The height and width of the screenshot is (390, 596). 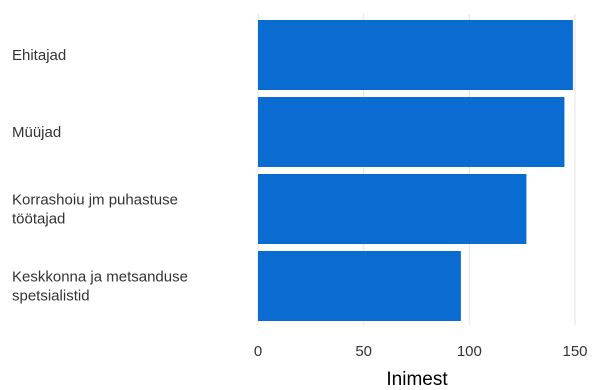 I want to click on category-label: Müüjad, so click(x=36, y=132).